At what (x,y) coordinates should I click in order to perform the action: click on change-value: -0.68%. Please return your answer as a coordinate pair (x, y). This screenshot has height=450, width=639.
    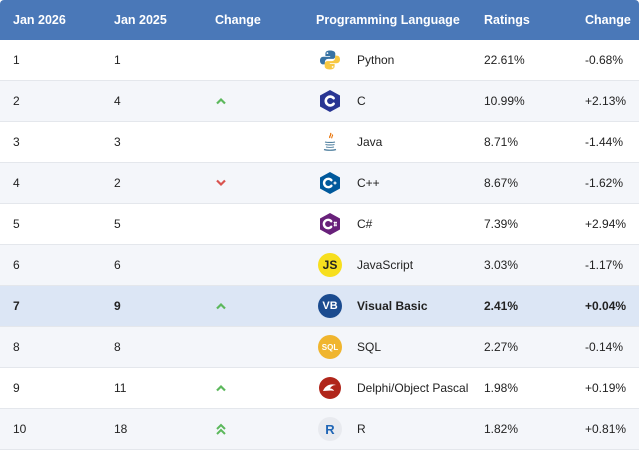
    Looking at the image, I should click on (604, 60).